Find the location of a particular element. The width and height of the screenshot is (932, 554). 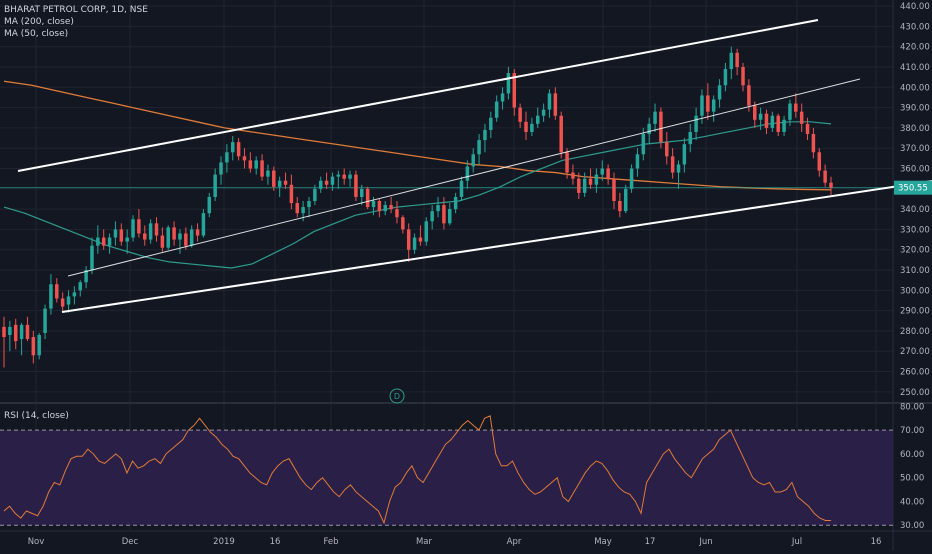

time-axis-label: Mar is located at coordinates (424, 542).